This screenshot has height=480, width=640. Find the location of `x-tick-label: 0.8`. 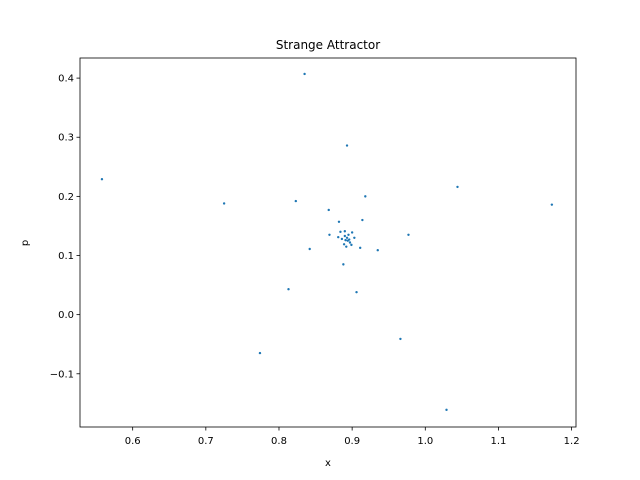

x-tick-label: 0.8 is located at coordinates (279, 441).